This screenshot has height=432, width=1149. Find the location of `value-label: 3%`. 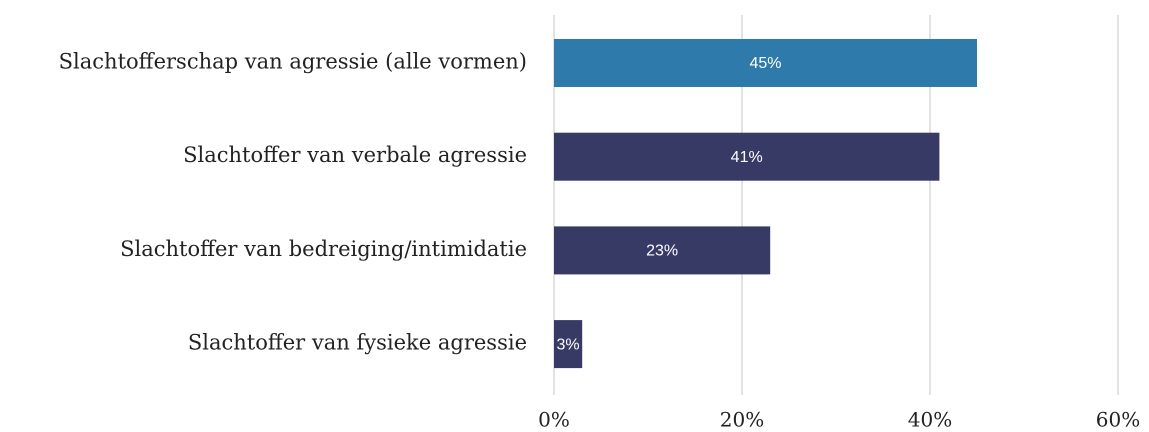

value-label: 3% is located at coordinates (568, 344).